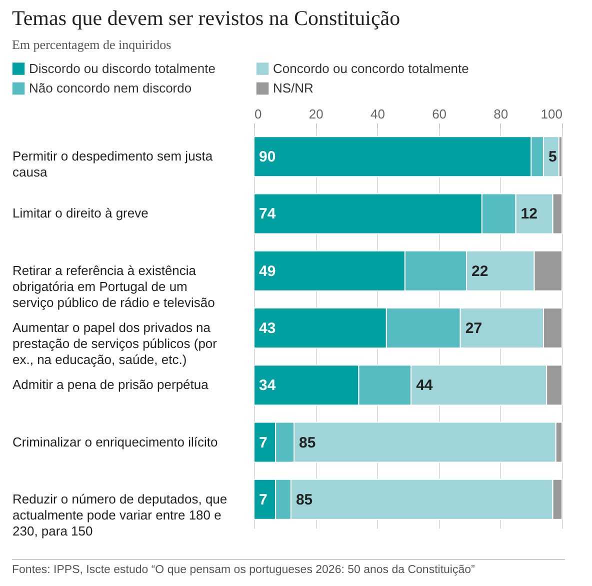 The width and height of the screenshot is (592, 586). I want to click on data-label: 22, so click(480, 271).